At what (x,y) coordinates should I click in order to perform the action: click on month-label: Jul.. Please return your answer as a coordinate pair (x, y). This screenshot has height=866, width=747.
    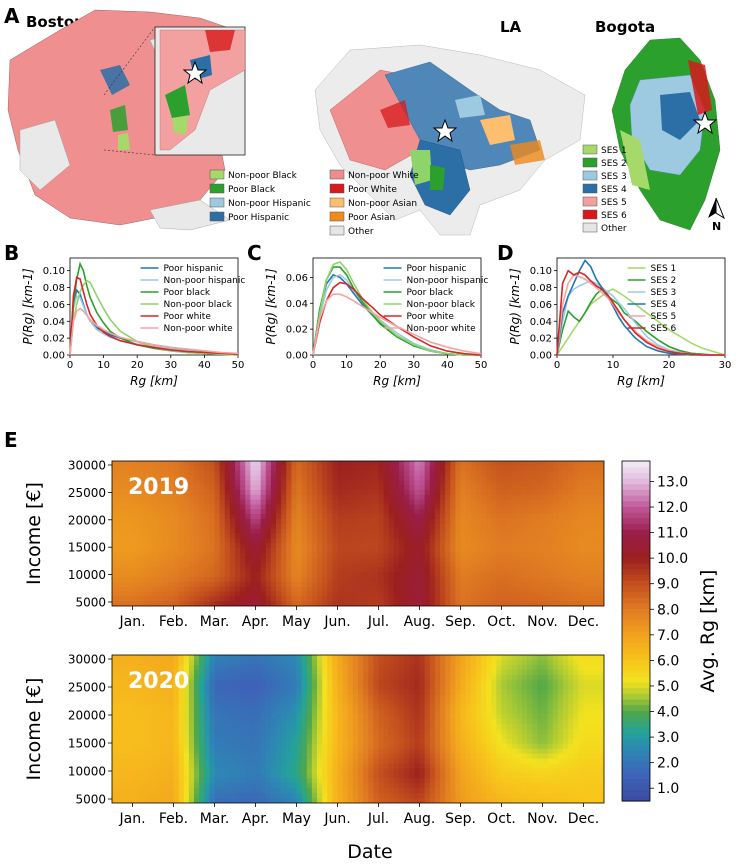
    Looking at the image, I should click on (378, 622).